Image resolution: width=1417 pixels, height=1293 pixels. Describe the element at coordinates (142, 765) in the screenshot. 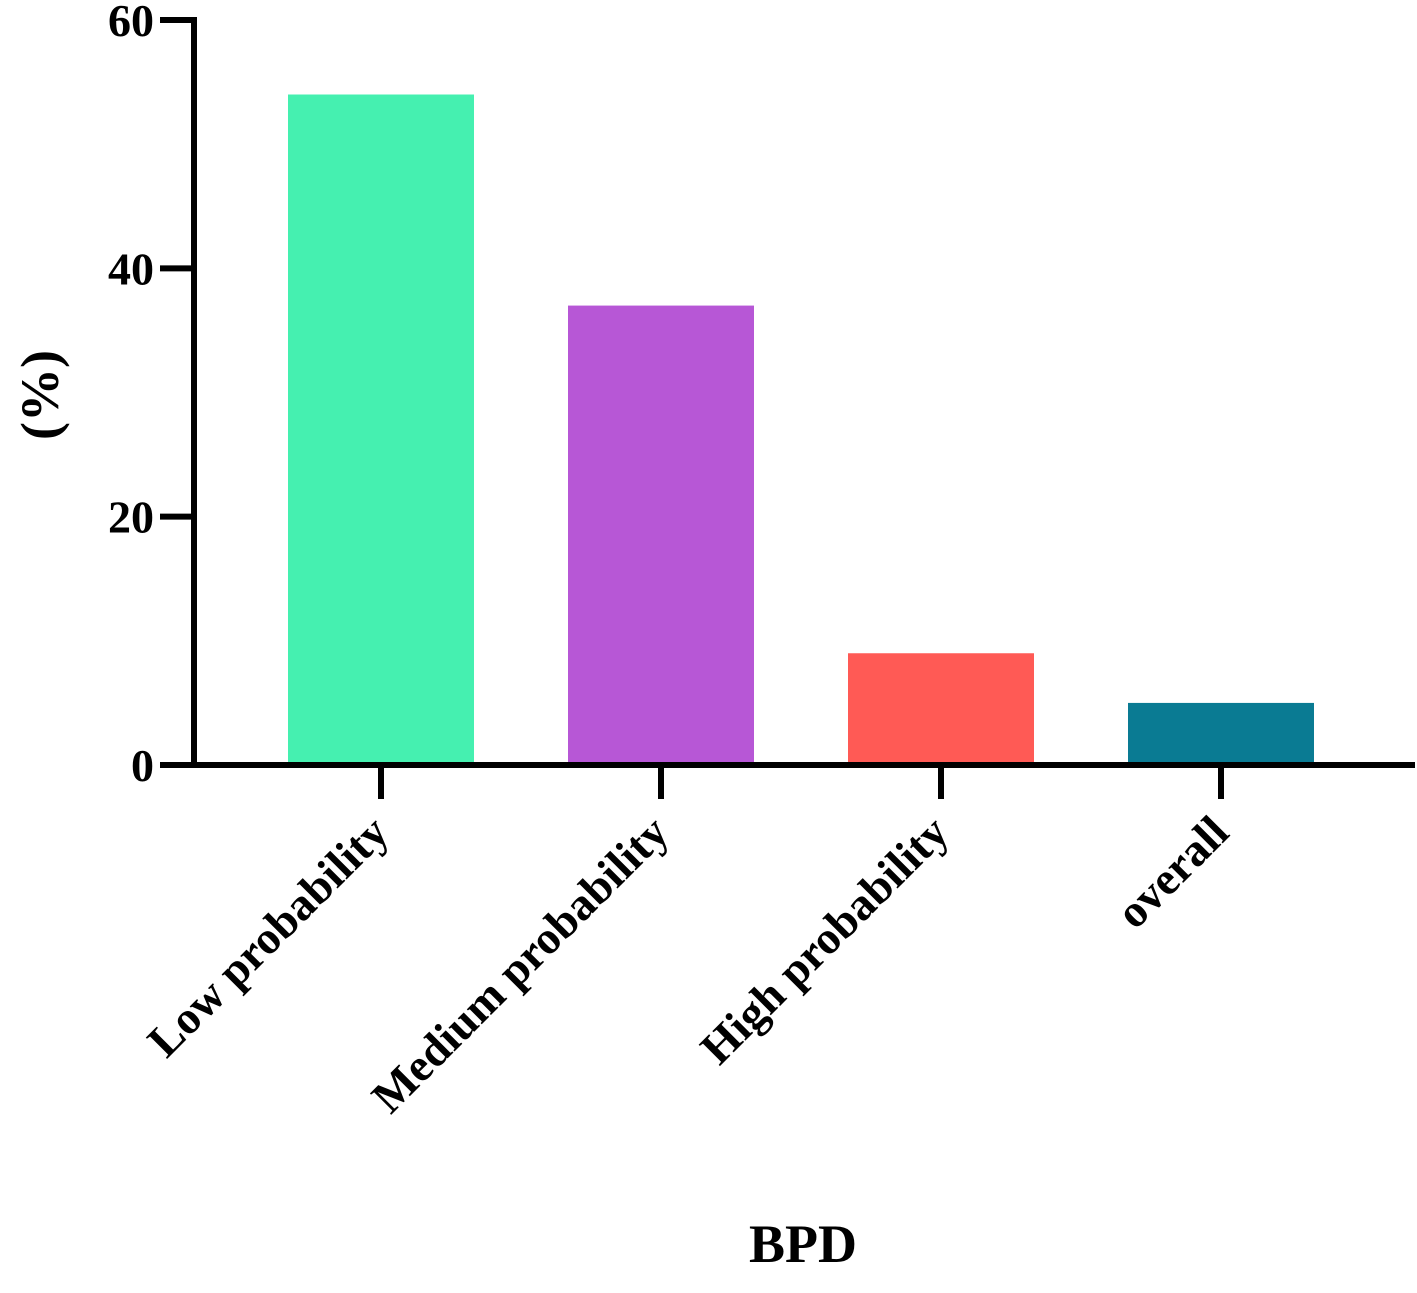

I see `y-tick-label: 0` at that location.